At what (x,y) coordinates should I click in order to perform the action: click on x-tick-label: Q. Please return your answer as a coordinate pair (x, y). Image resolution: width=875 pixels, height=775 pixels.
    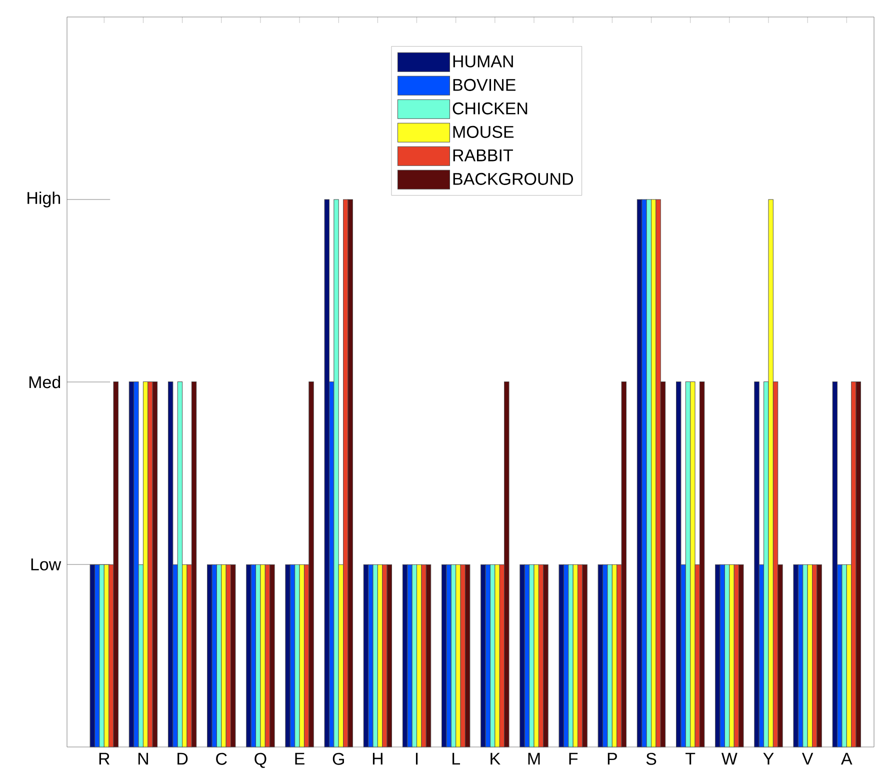
    Looking at the image, I should click on (260, 760).